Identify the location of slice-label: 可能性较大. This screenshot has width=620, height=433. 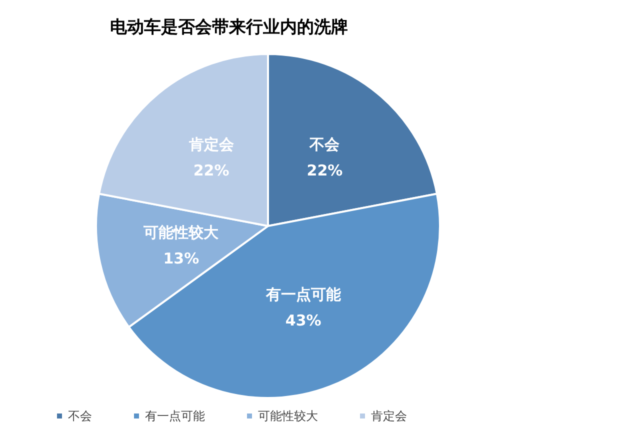
(181, 232).